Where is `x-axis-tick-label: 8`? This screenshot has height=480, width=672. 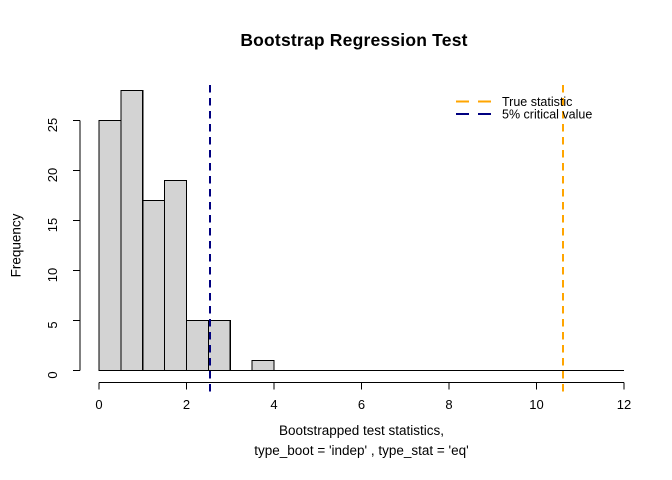
x-axis-tick-label: 8 is located at coordinates (448, 404).